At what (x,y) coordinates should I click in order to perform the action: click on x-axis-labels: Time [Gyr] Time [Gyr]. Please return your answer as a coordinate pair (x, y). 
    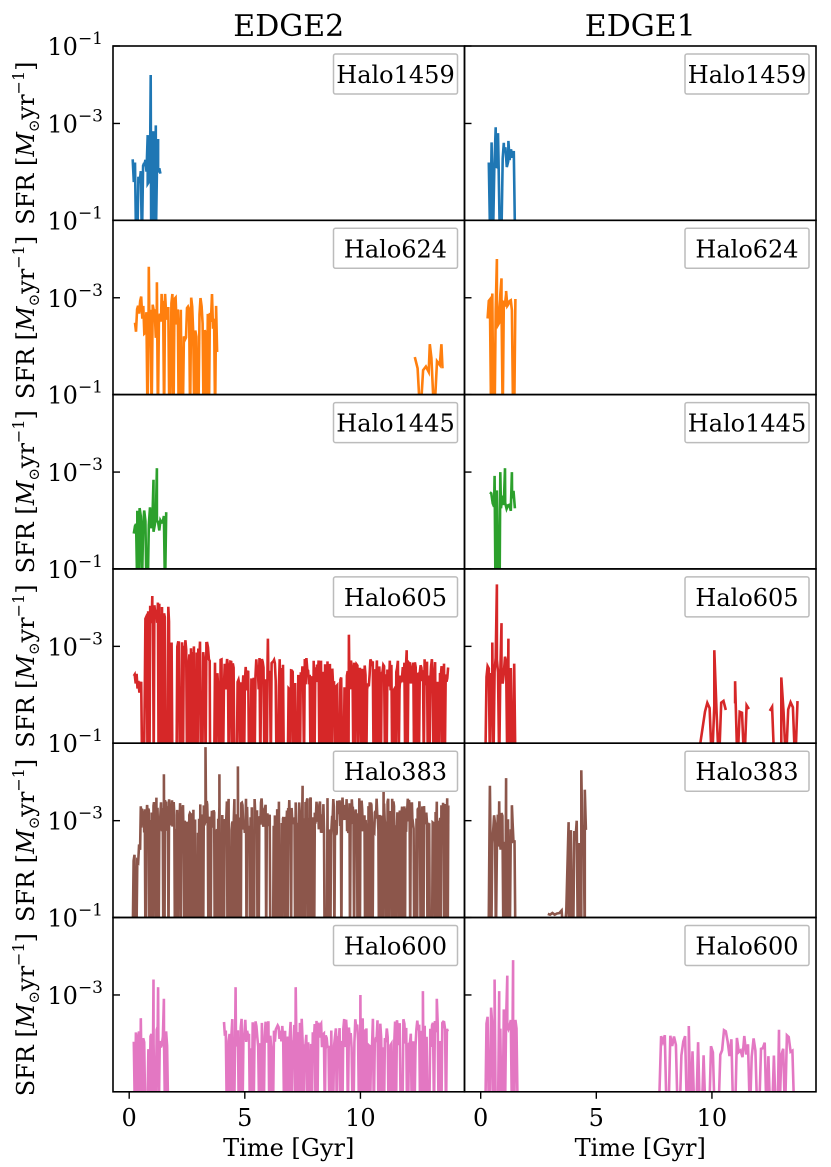
    Looking at the image, I should click on (464, 1148).